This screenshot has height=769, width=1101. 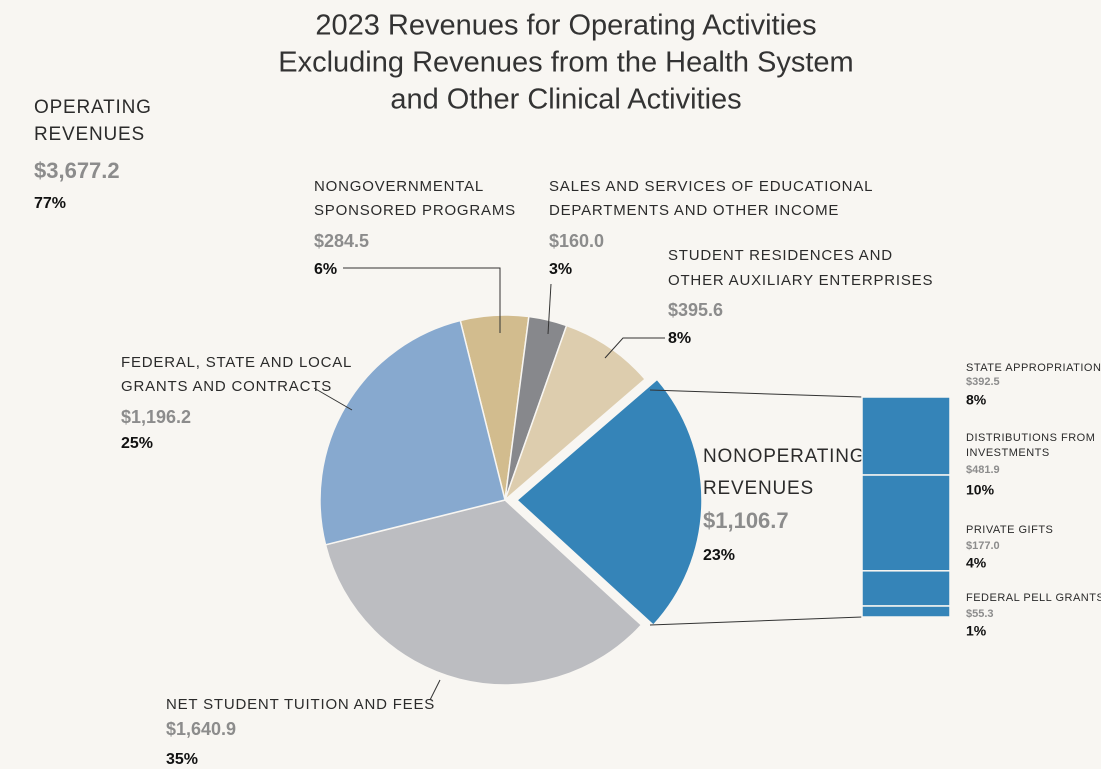 What do you see at coordinates (77, 170) in the screenshot?
I see `label-value: $3,677.2` at bounding box center [77, 170].